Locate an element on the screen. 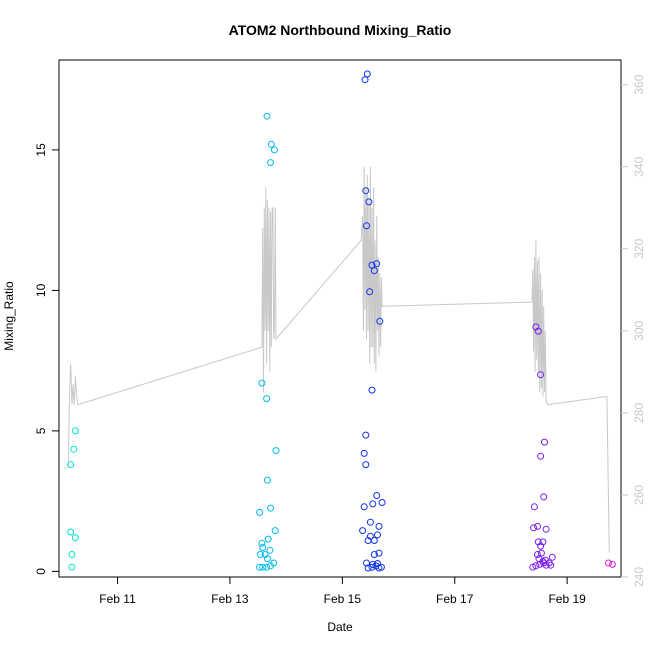 This screenshot has height=650, width=650. x-axis: Feb 11 Feb 13 Feb 15 Feb 17 Feb 19 is located at coordinates (342, 591).